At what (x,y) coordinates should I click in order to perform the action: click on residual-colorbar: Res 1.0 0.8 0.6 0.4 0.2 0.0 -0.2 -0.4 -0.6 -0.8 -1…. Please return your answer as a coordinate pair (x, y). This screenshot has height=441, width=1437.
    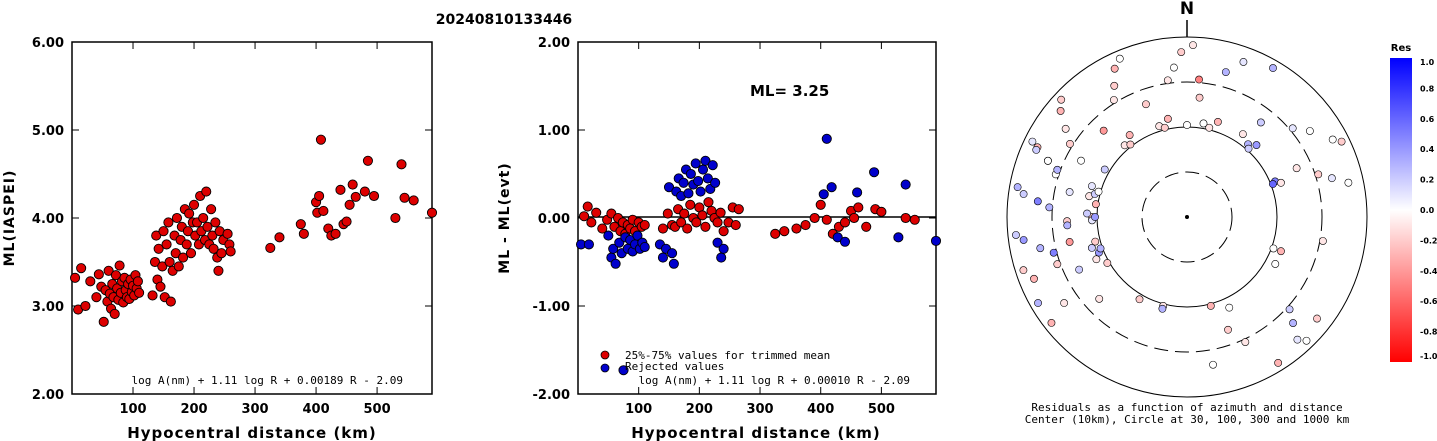
    Looking at the image, I should click on (1413, 202).